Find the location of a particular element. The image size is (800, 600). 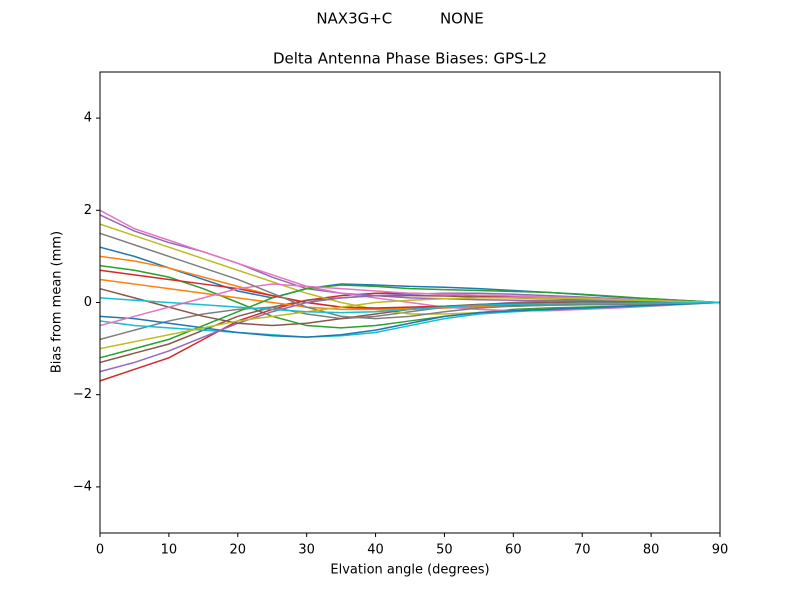

x-tick-label: 60 is located at coordinates (513, 550).